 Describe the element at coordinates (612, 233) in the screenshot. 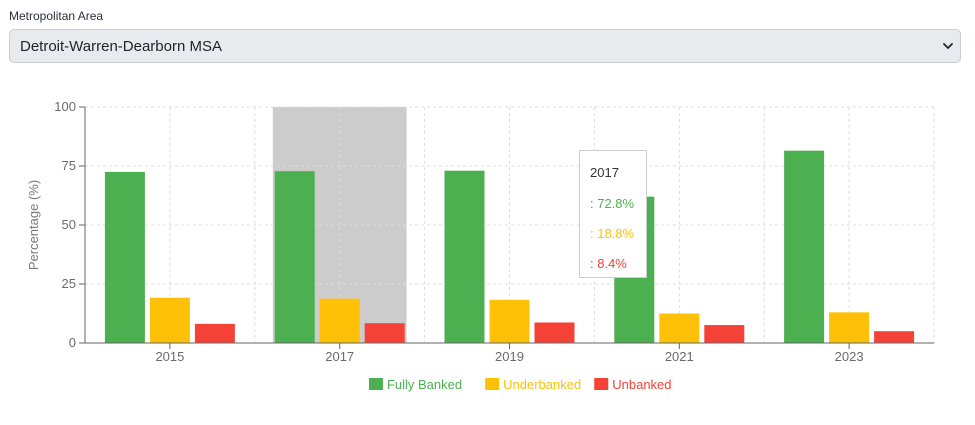

I see `tooltip-row-underbanked: : 18.8%` at that location.